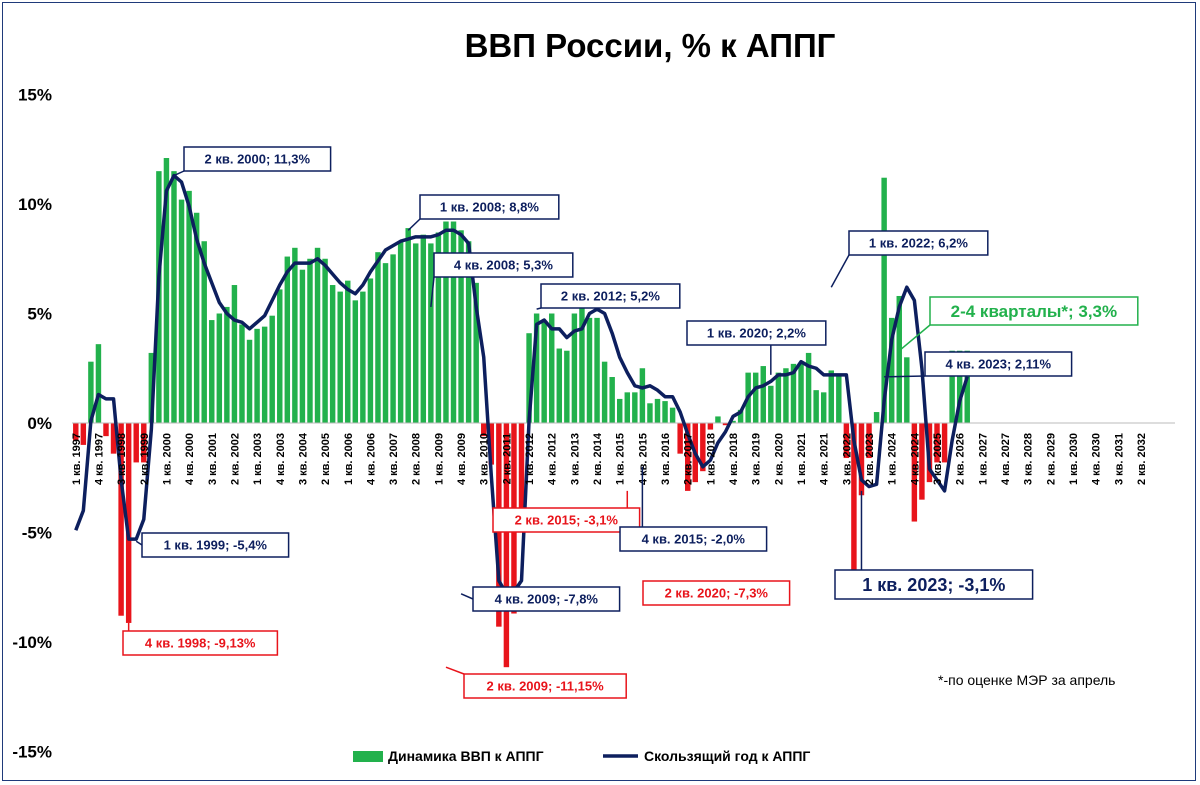 This screenshot has height=785, width=1200. What do you see at coordinates (77, 459) in the screenshot?
I see `x-tick-label: 1 кв. 1997` at bounding box center [77, 459].